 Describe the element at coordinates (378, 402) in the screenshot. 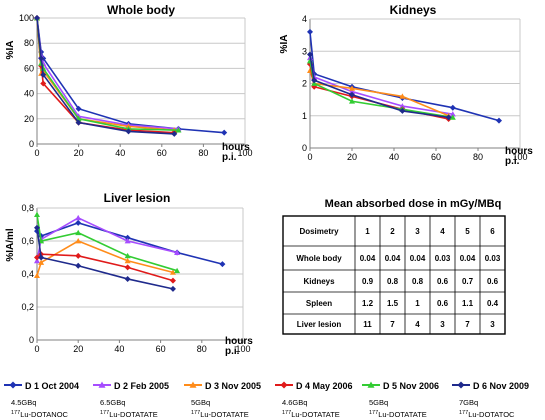

I see `legend-dose: 5GBq` at that location.